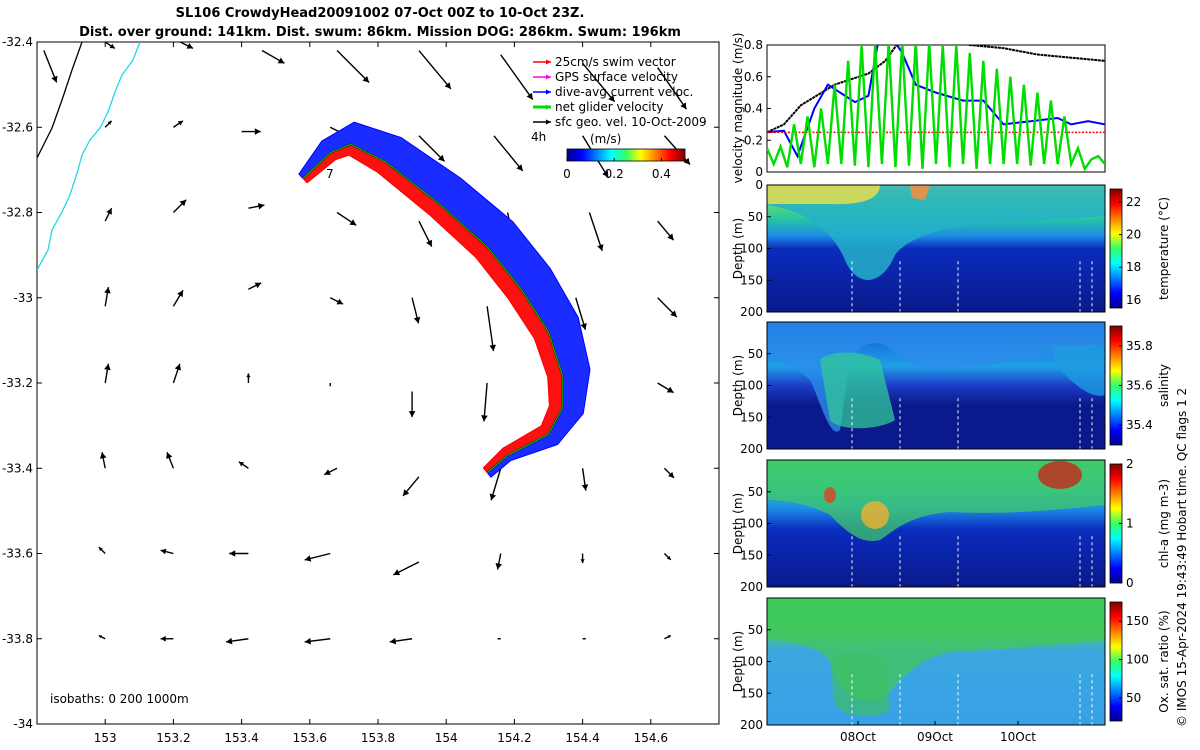 The image size is (1200, 750). I want to click on section-colorbar-tick-label: 16, so click(1133, 300).